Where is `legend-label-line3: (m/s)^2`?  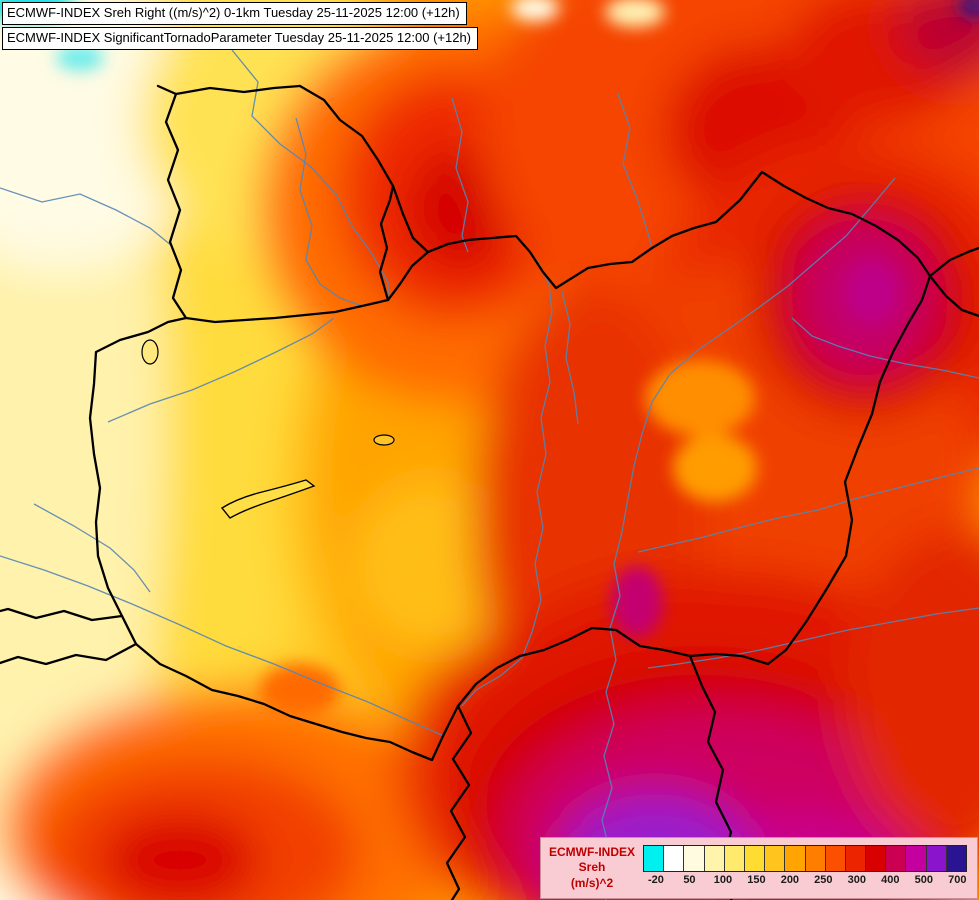
legend-label-line3: (m/s)^2 is located at coordinates (592, 882).